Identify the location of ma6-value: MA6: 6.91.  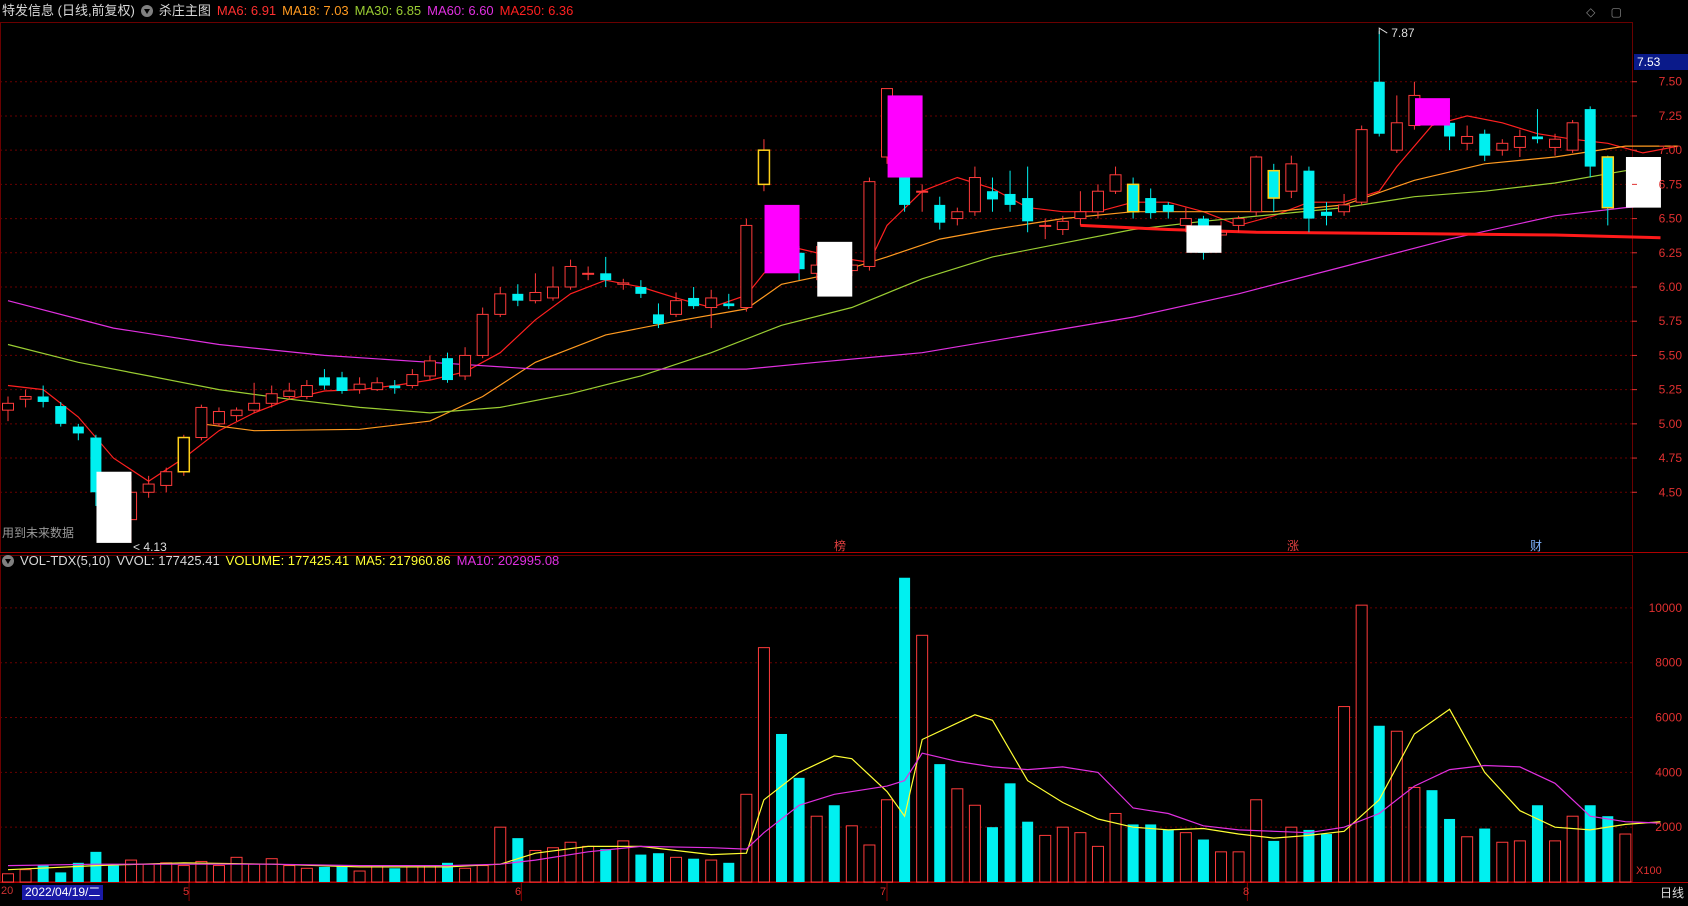
(246, 10).